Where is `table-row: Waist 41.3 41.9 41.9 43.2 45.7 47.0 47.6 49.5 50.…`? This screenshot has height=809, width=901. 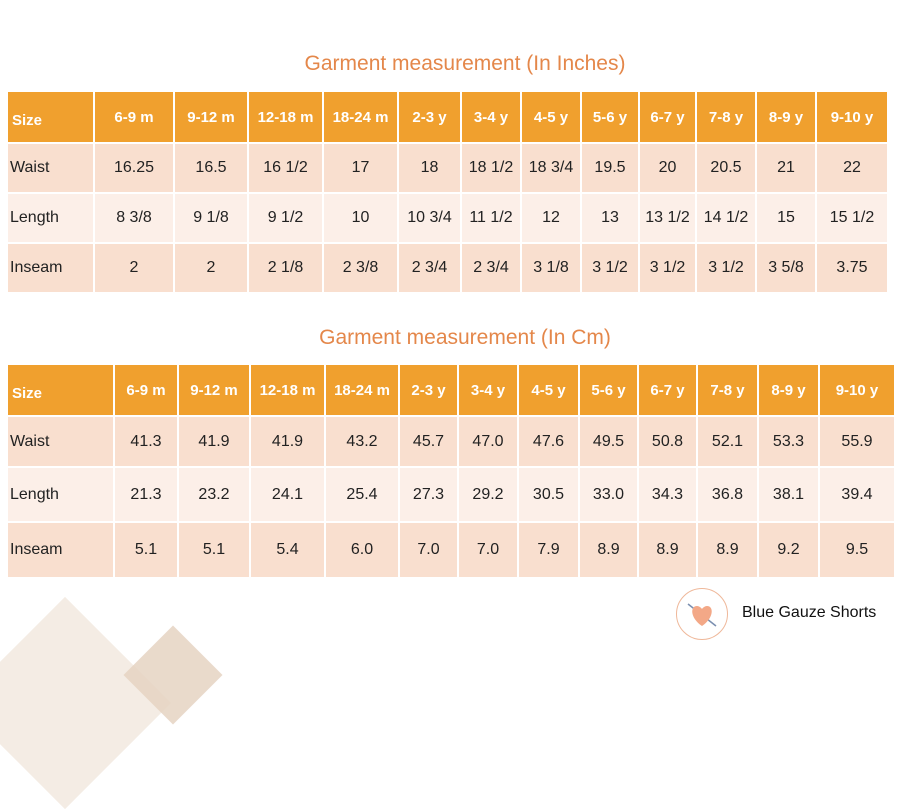 table-row: Waist 41.3 41.9 41.9 43.2 45.7 47.0 47.6 49.5 50.… is located at coordinates (451, 441).